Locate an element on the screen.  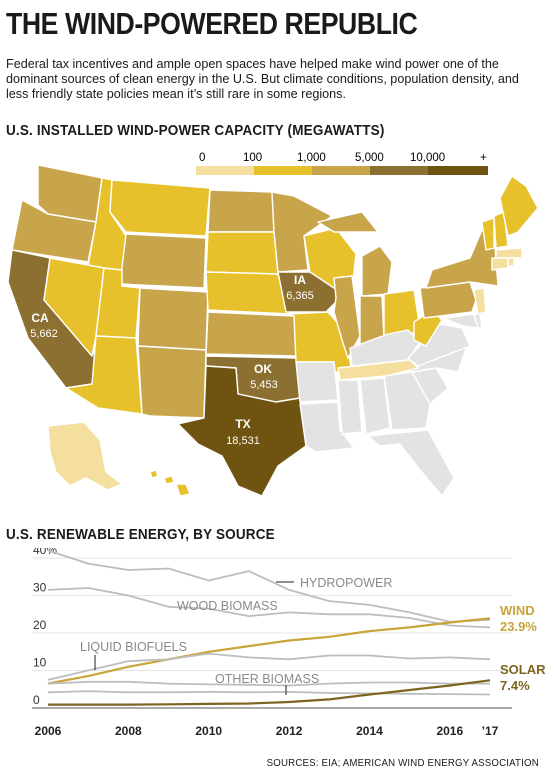
state-NM is located at coordinates (172, 382).